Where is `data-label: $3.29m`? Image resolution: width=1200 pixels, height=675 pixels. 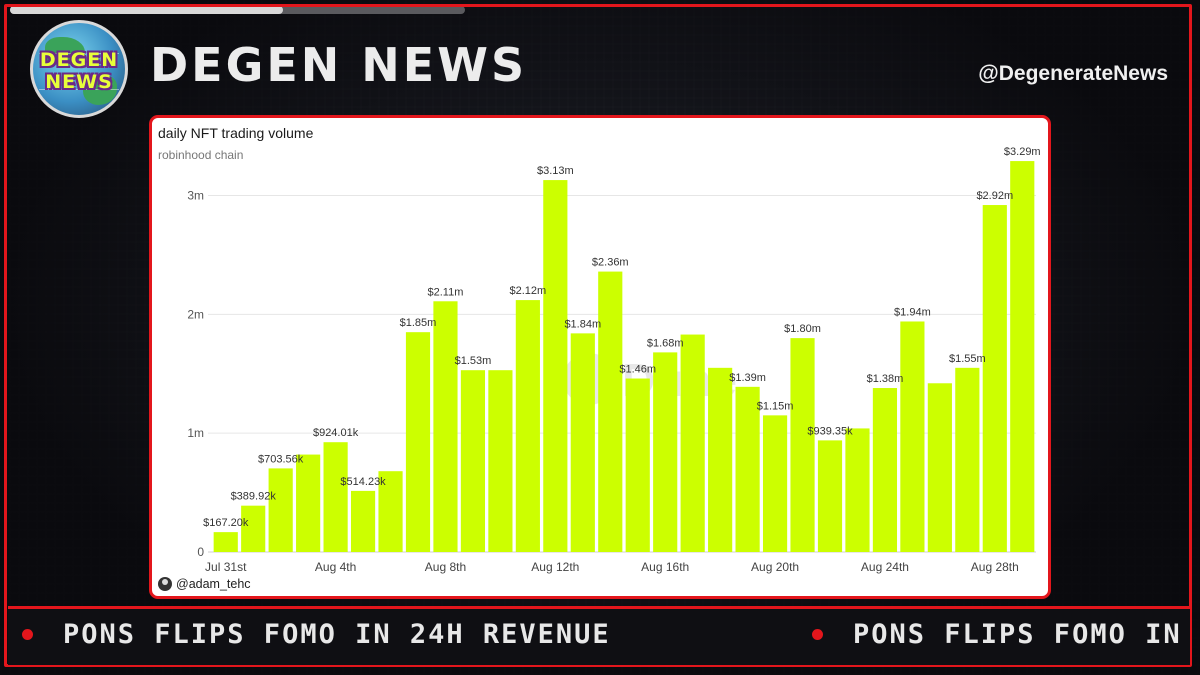
data-label: $3.29m is located at coordinates (1022, 152).